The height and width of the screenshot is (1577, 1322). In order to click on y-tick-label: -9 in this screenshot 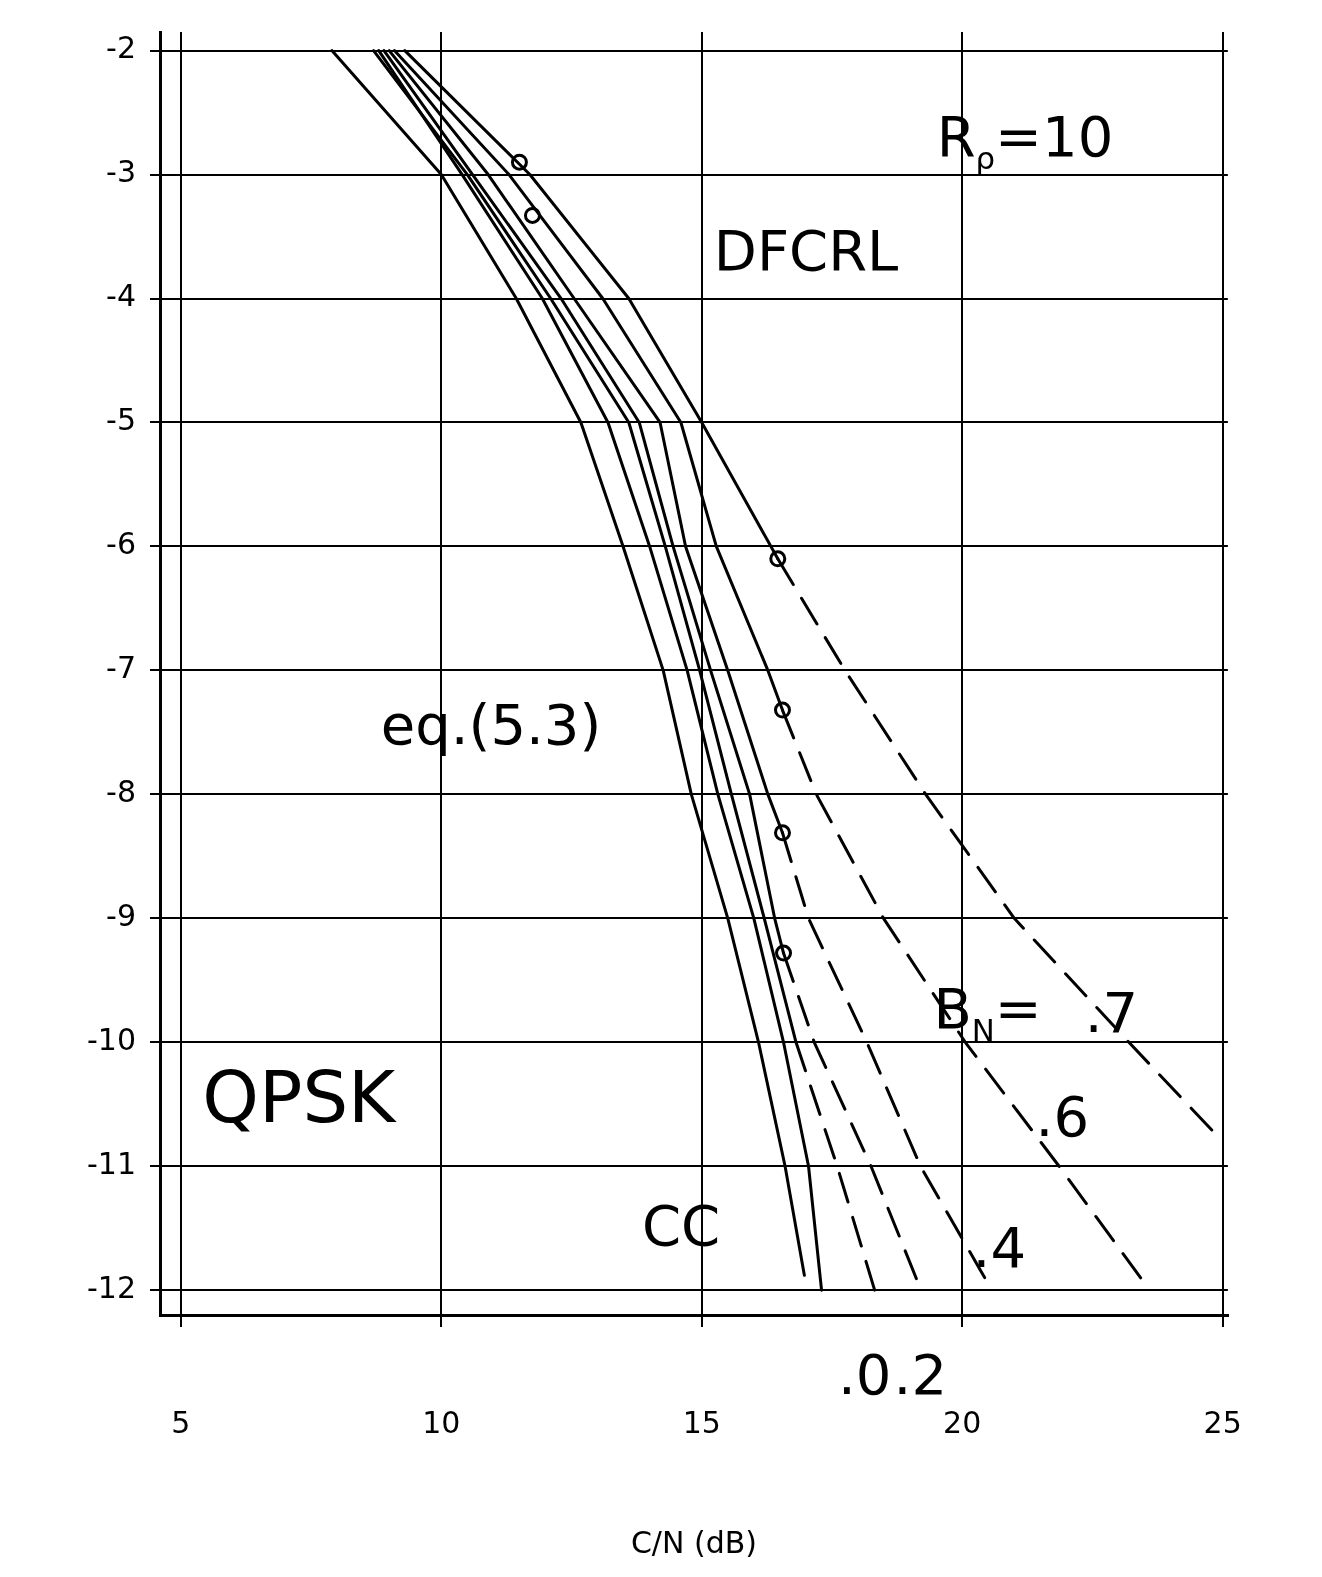, I will do `click(121, 916)`.